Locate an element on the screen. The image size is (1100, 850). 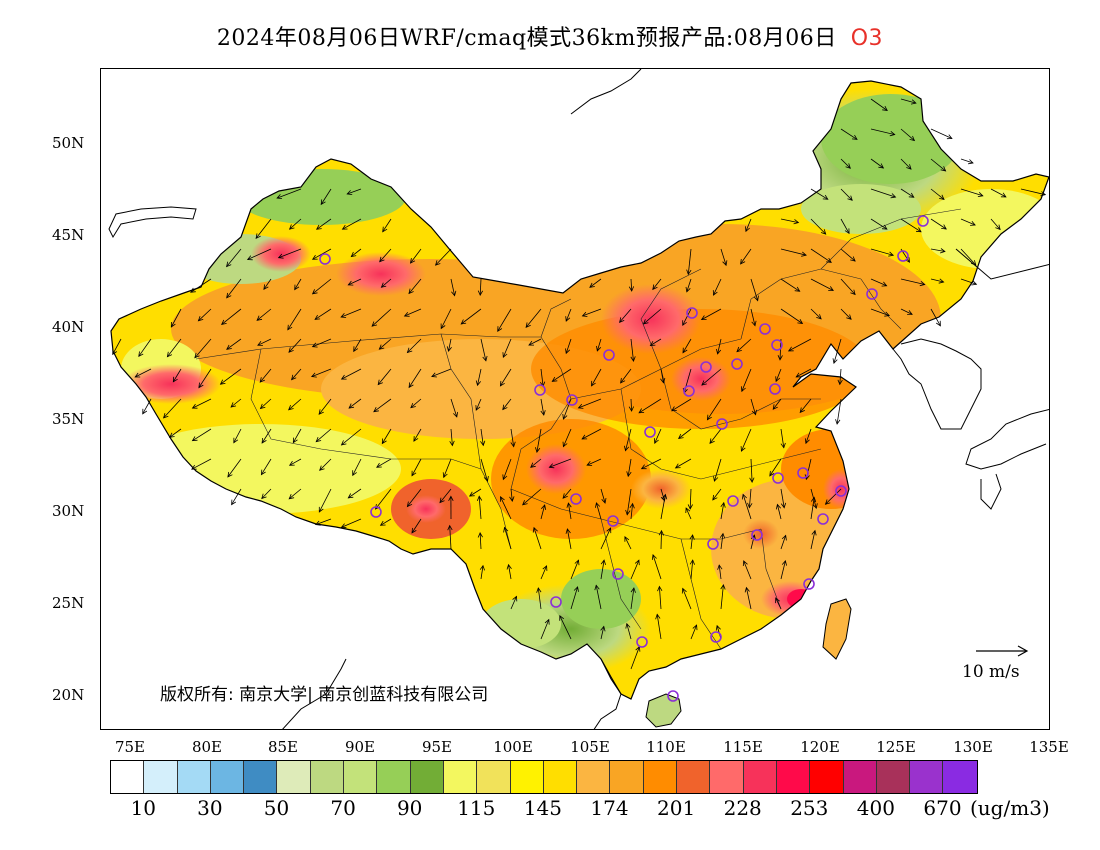
legend-label: 90 is located at coordinates (409, 808).